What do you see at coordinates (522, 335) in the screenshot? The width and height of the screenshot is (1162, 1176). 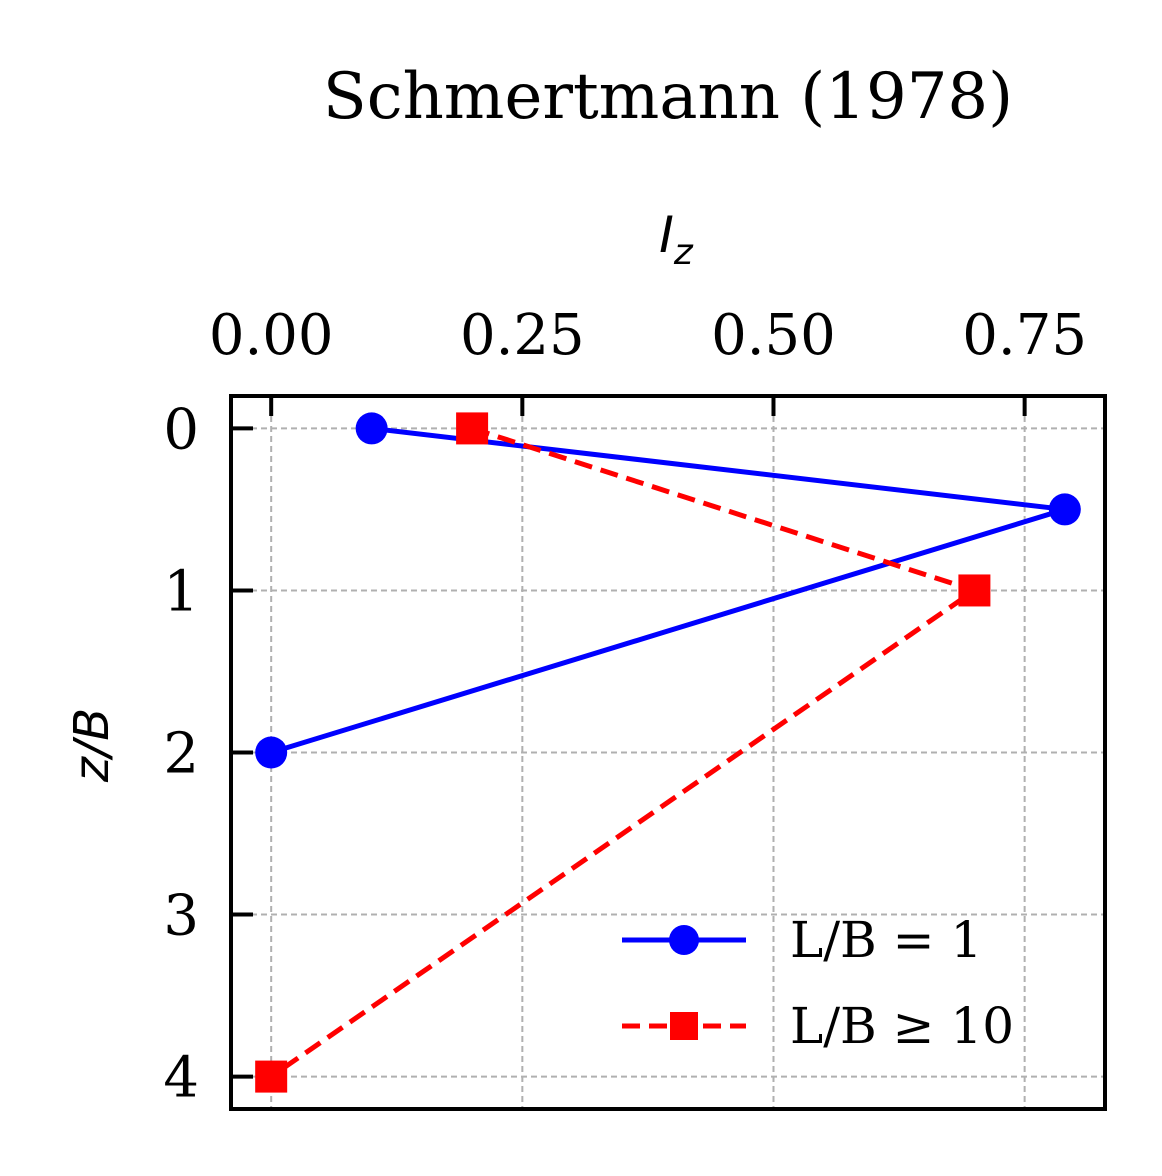 I see `x-tick-label: 0.25` at bounding box center [522, 335].